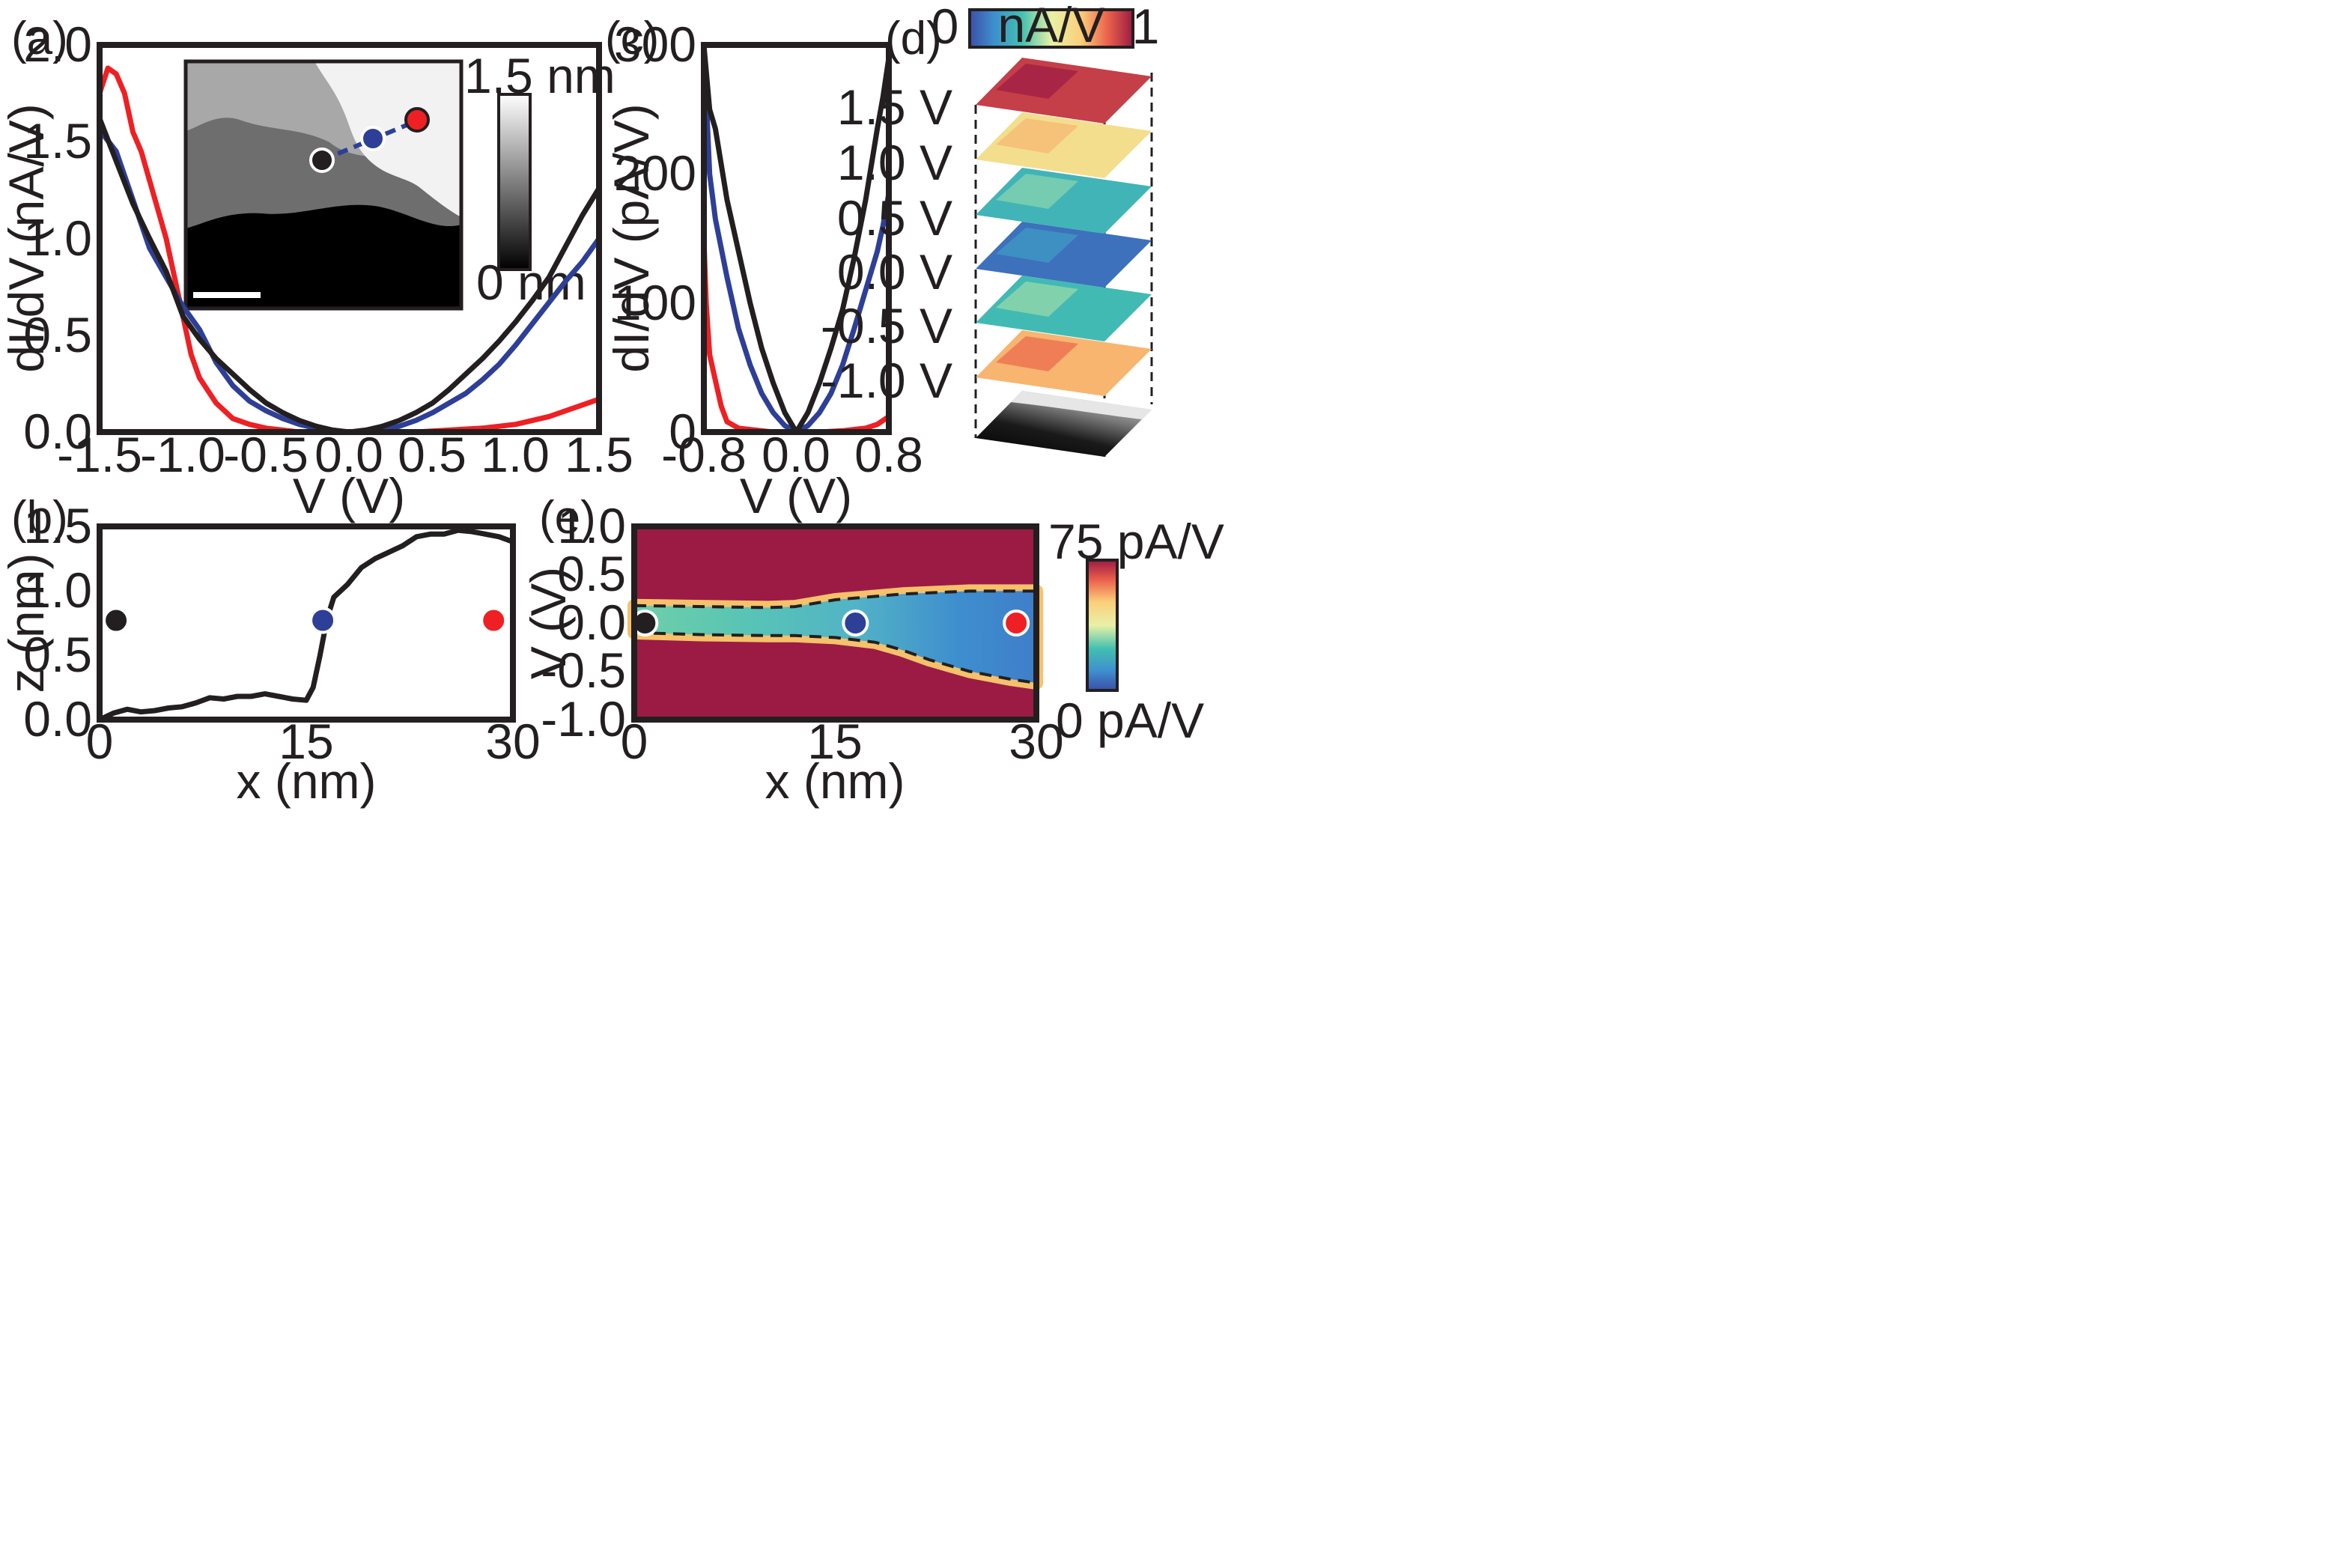  I want to click on e-markers-group, so click(830, 623).